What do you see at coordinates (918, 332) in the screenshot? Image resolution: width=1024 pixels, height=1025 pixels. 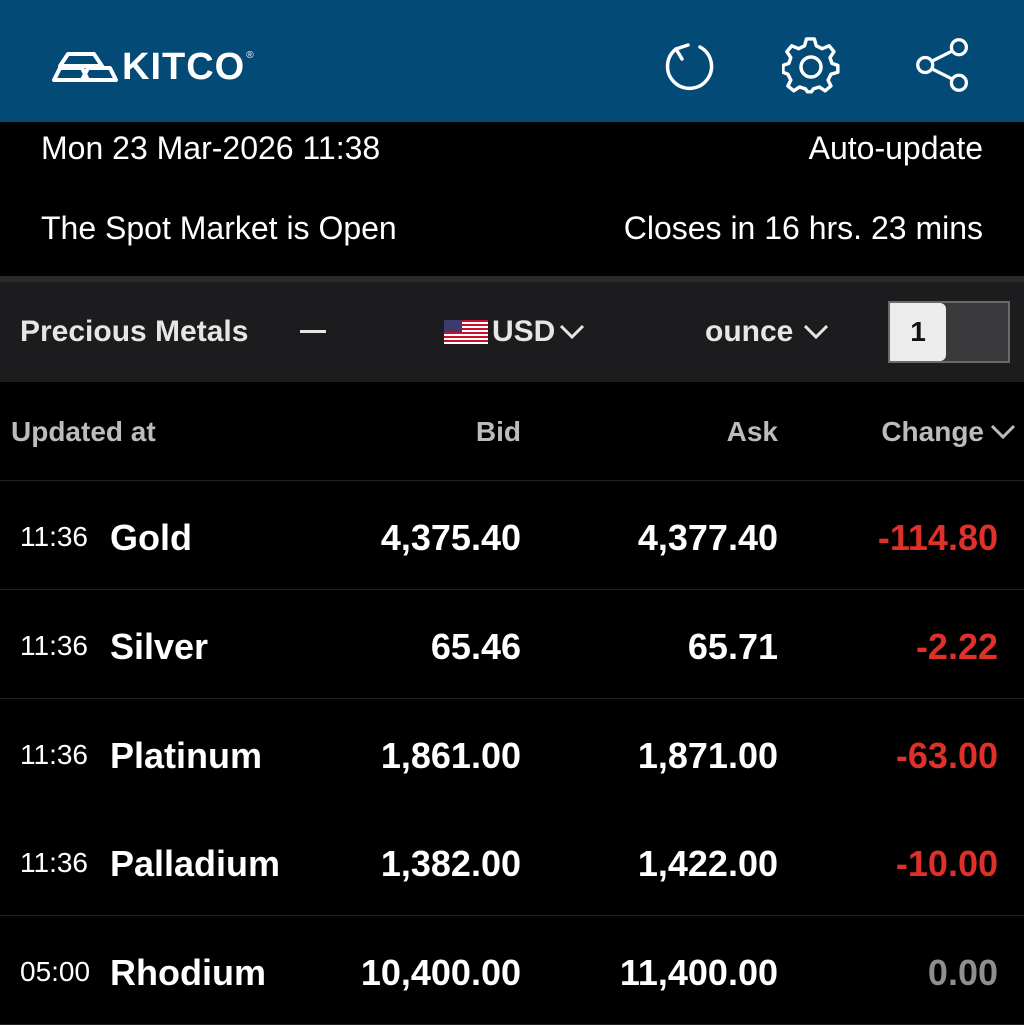 I see `quantity-value: 1` at bounding box center [918, 332].